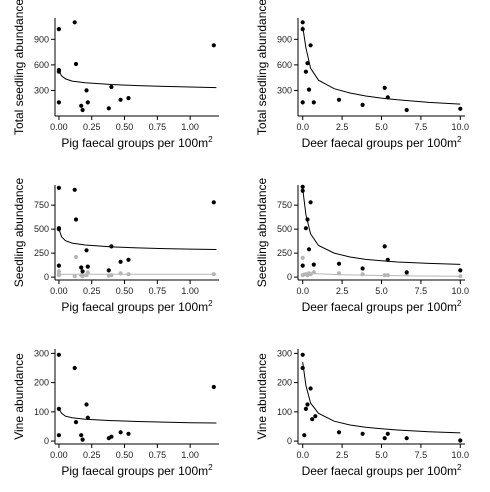 This screenshot has height=492, width=490. I want to click on x-axis-label: Pig faecal groups per 100m2, so click(137, 470).